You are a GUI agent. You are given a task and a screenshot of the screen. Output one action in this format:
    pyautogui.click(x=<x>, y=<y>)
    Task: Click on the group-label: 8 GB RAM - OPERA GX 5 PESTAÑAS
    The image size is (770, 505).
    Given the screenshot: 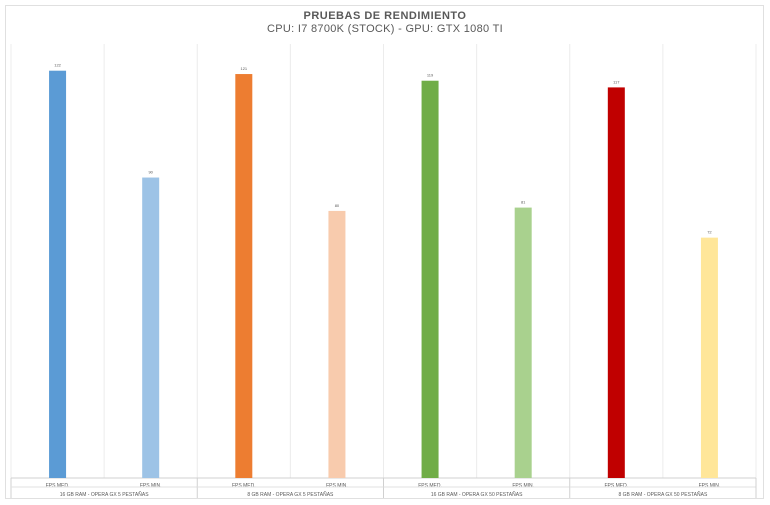 What is the action you would take?
    pyautogui.click(x=290, y=494)
    